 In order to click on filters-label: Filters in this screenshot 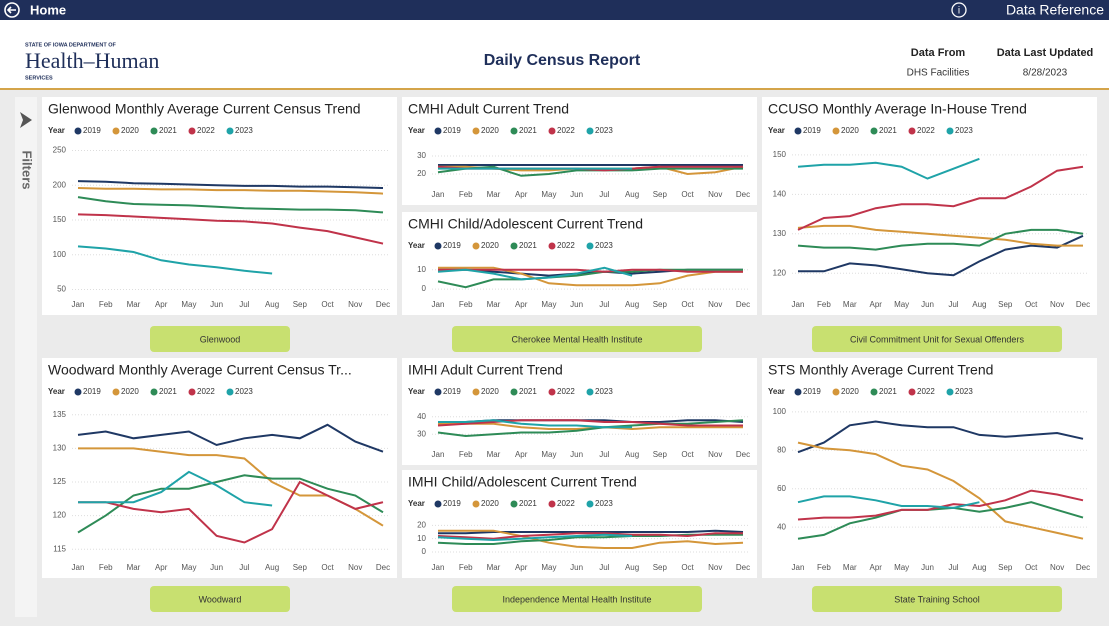, I will do `click(27, 169)`.